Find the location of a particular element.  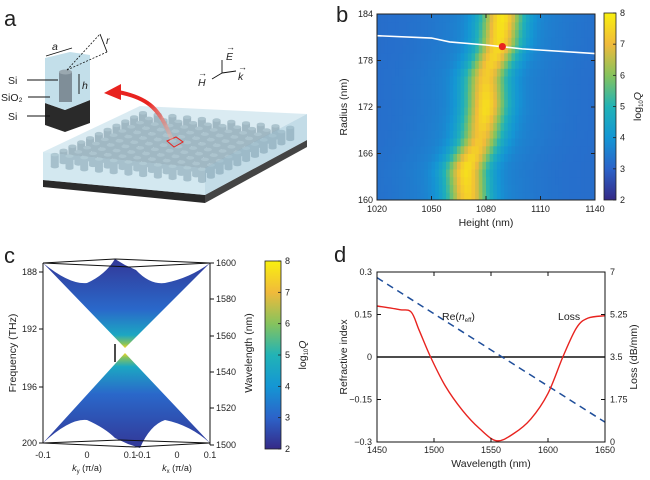

k-unit: (π/a) is located at coordinates (181, 468).